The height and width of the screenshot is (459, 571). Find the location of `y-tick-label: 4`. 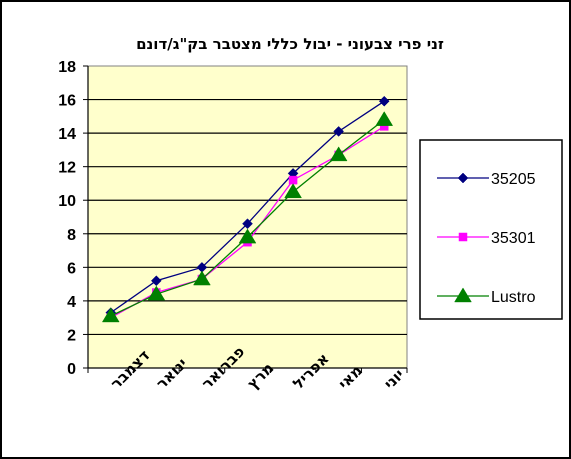

y-tick-label: 4 is located at coordinates (71, 302).